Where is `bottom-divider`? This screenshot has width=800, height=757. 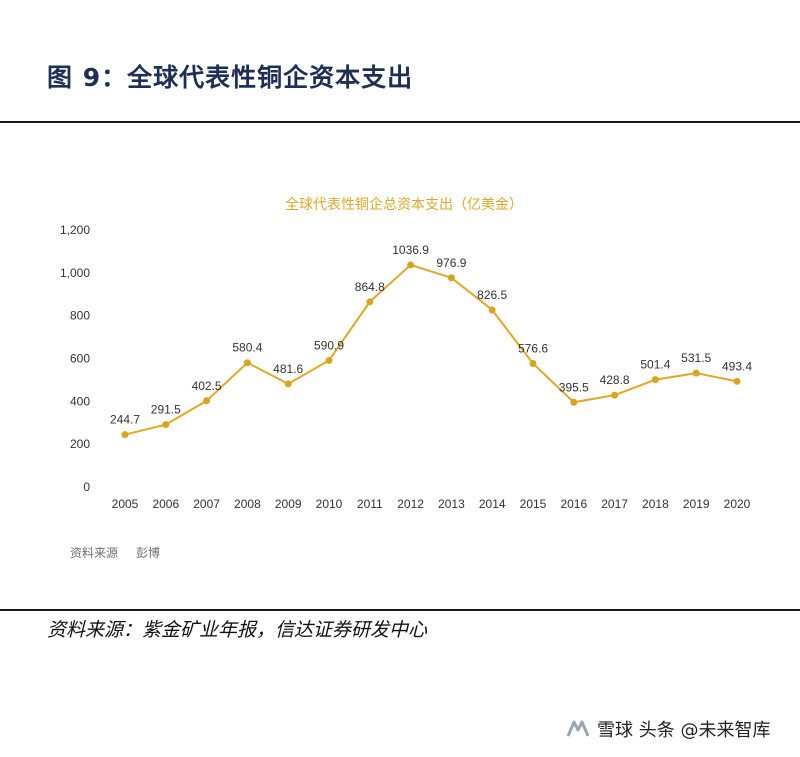
bottom-divider is located at coordinates (400, 610).